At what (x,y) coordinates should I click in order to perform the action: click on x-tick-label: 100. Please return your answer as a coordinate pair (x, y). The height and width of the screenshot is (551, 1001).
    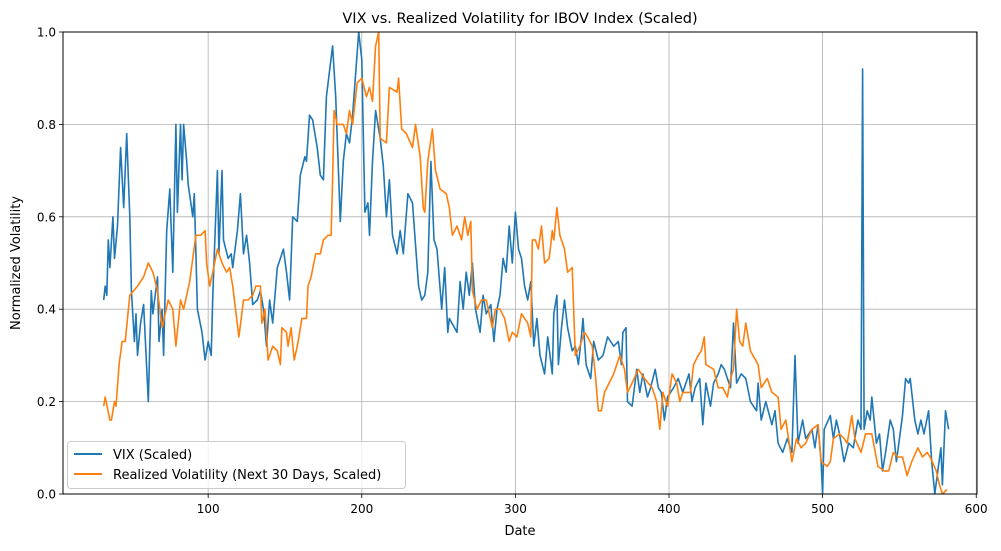
    Looking at the image, I should click on (208, 509).